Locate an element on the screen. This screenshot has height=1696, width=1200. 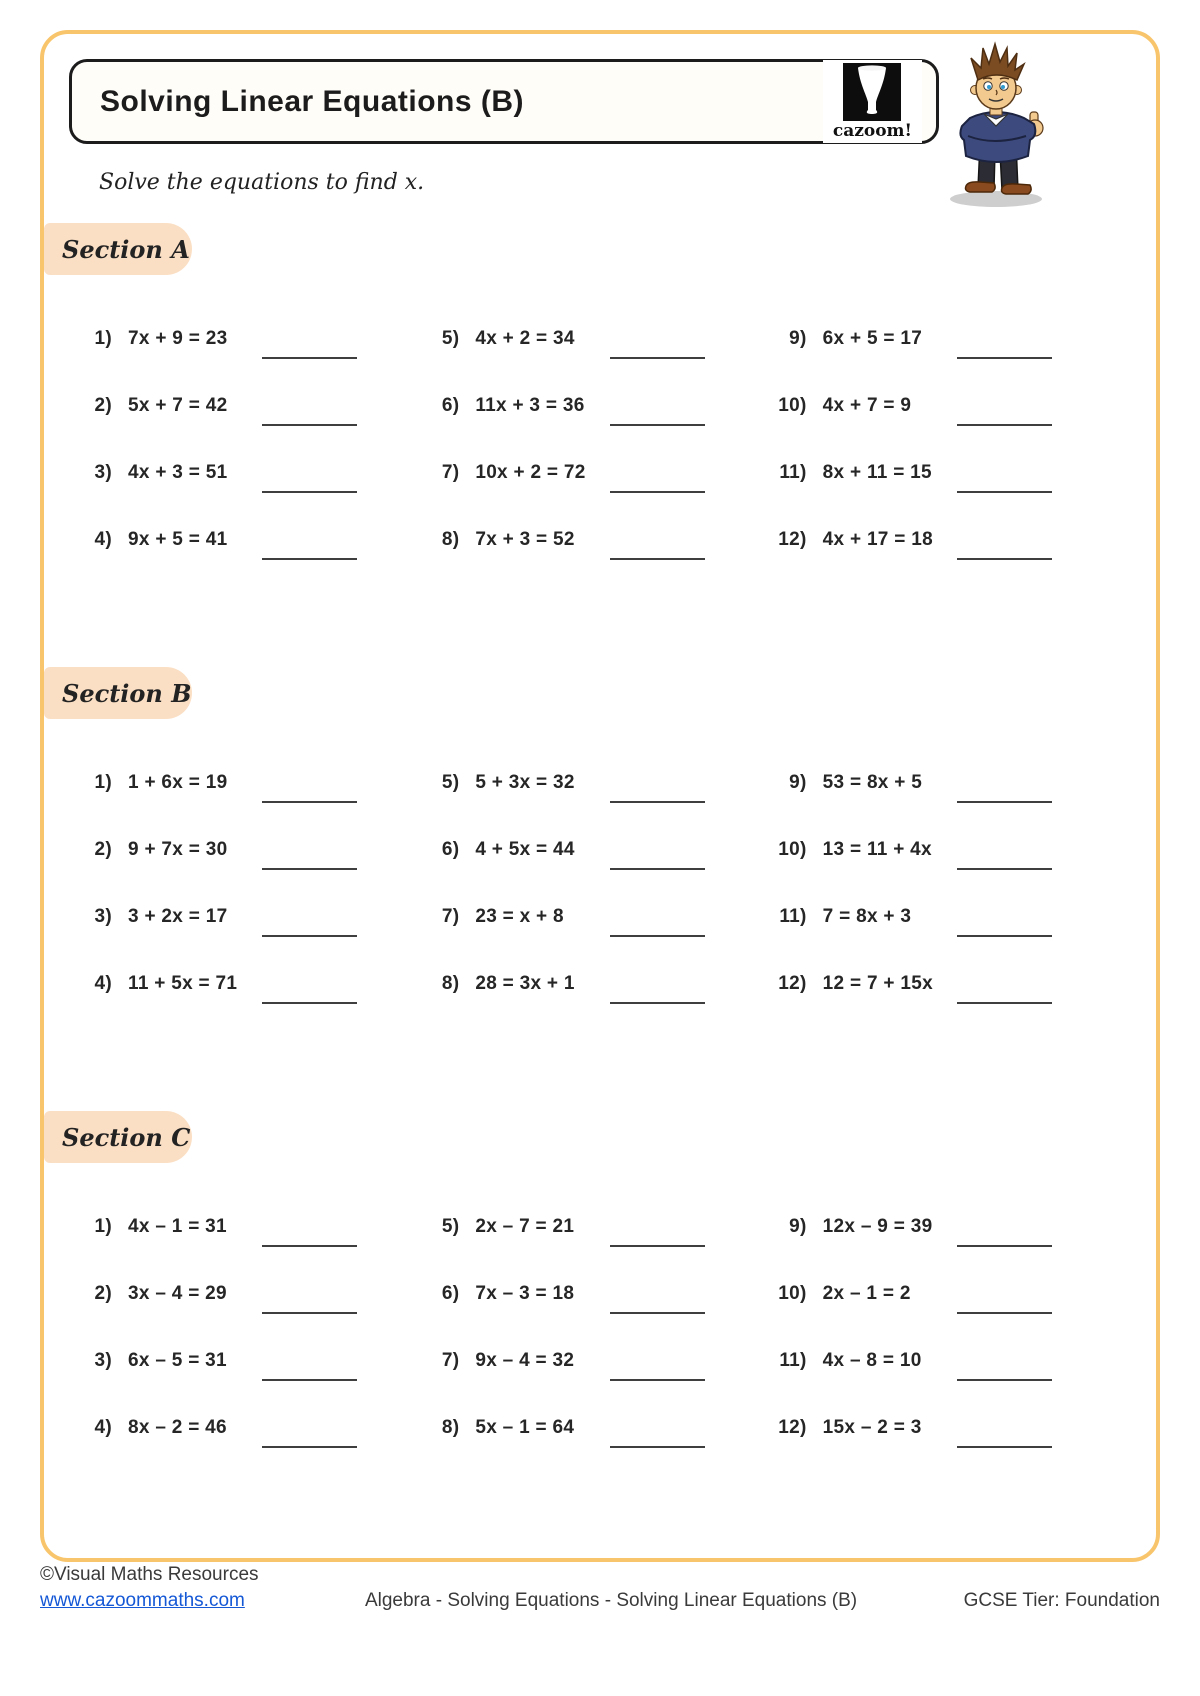
section-label-b: Section B is located at coordinates (118, 693).